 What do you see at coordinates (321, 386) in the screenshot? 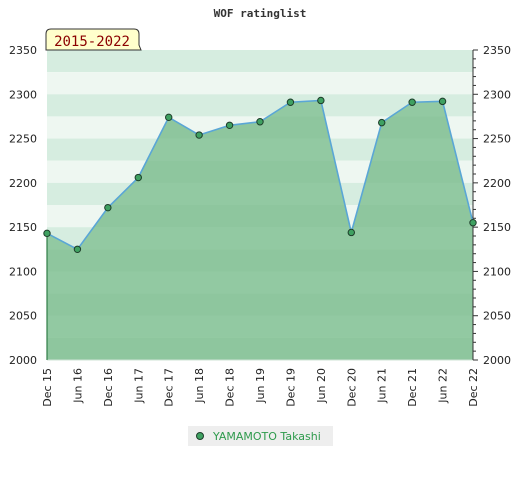
I see `x-tick-label: Jun 20` at bounding box center [321, 386].